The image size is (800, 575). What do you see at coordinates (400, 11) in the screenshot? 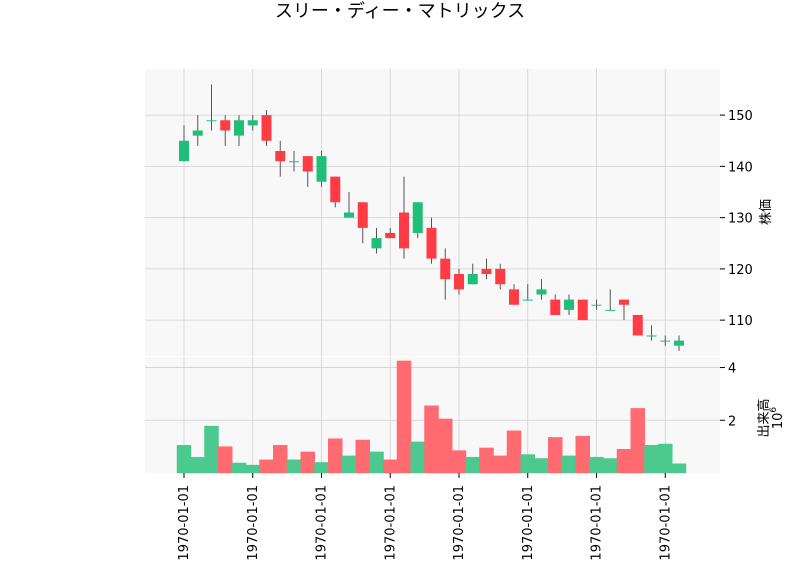
I see `chart-title: スリー・ディー・マトリックス` at bounding box center [400, 11].